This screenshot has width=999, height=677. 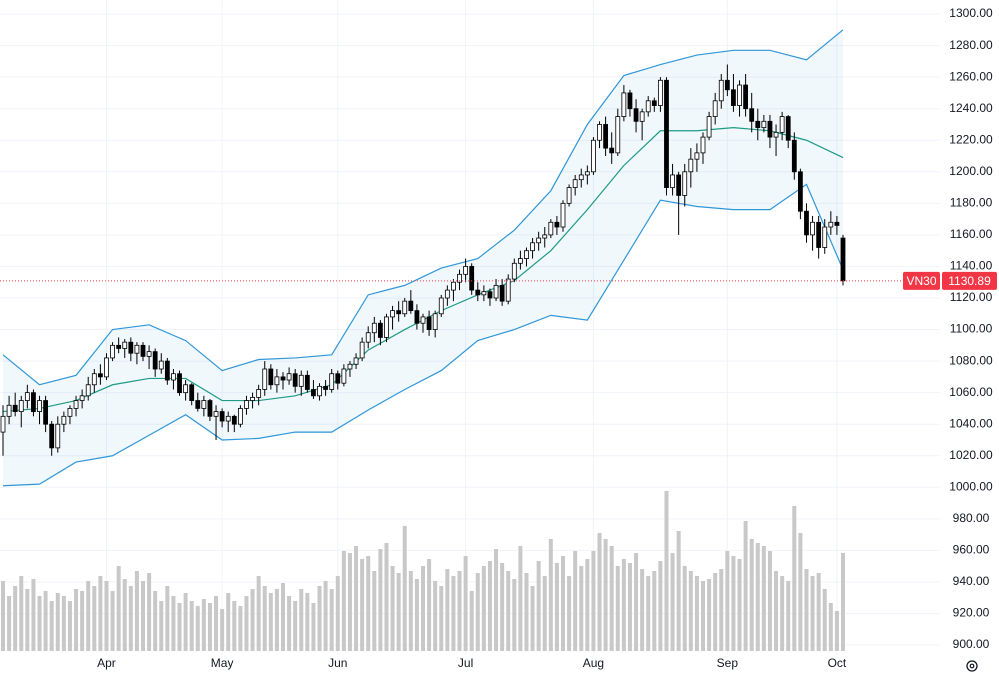 What do you see at coordinates (971, 486) in the screenshot?
I see `y-tick-label: 1000.00` at bounding box center [971, 486].